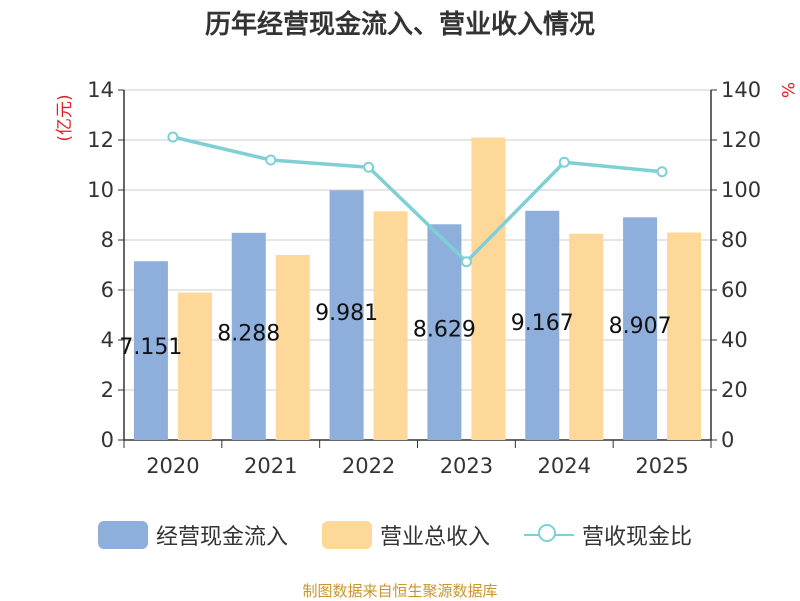 The image size is (800, 601). I want to click on y-left-tick-label: 6, so click(107, 290).